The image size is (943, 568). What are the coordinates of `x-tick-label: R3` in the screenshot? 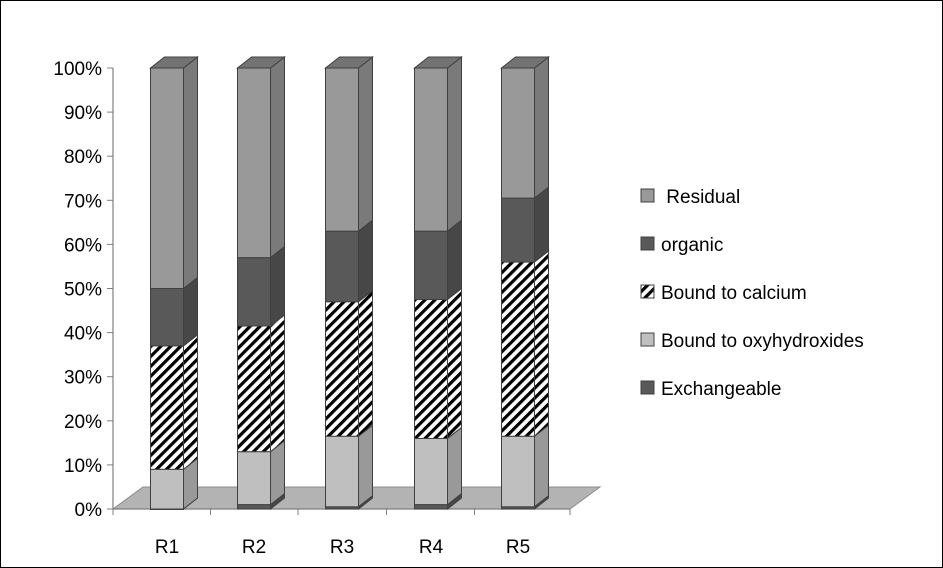 It's located at (342, 547).